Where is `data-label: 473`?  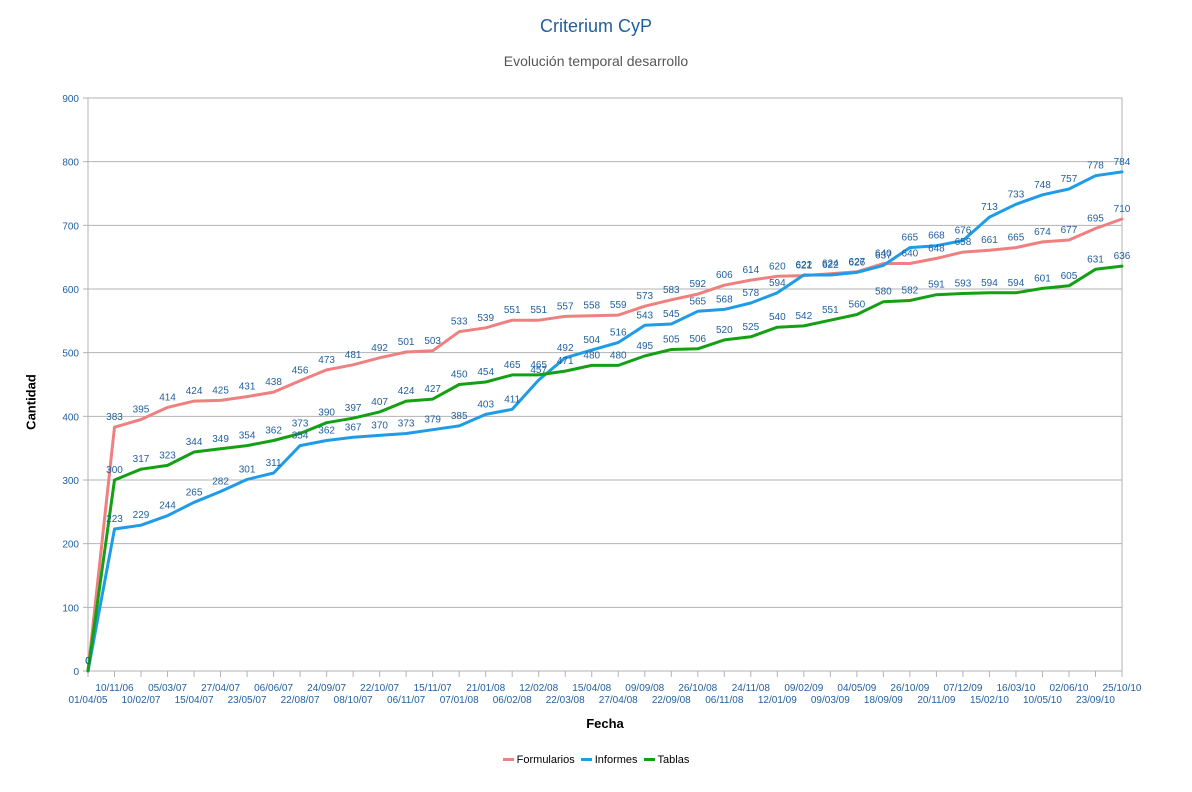
data-label: 473 is located at coordinates (326, 360).